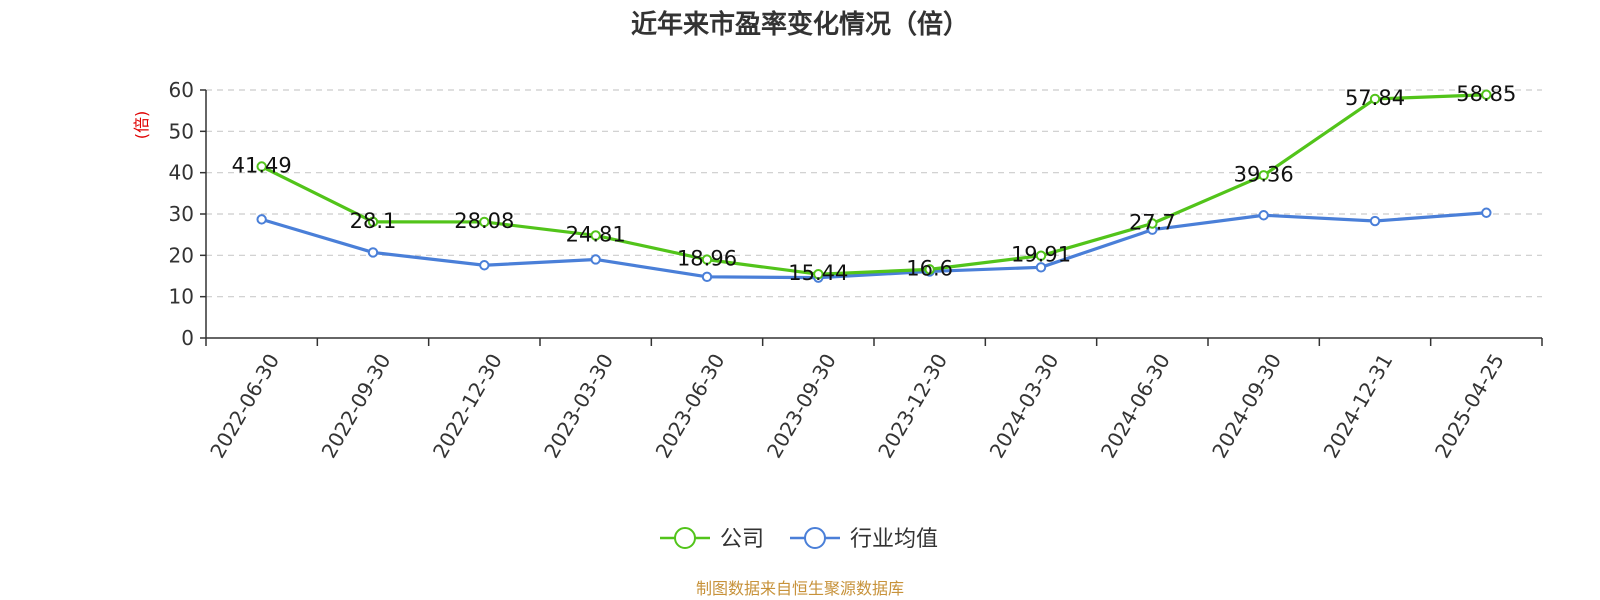  What do you see at coordinates (187, 338) in the screenshot?
I see `y-tick-label: 0` at bounding box center [187, 338].